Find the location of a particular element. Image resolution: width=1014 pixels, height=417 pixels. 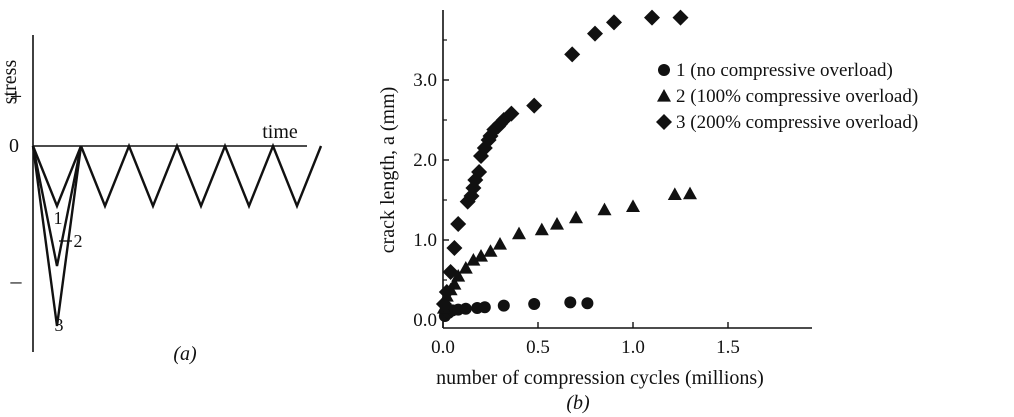

time-axis-label: time is located at coordinates (280, 132).